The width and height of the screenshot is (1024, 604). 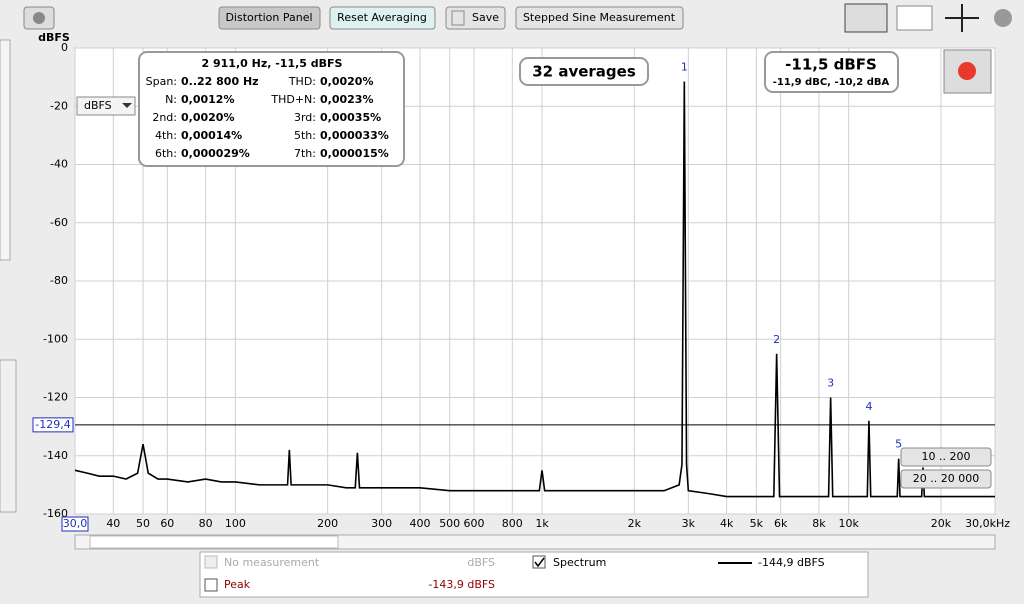 What do you see at coordinates (39, 18) in the screenshot?
I see `camera-icon` at bounding box center [39, 18].